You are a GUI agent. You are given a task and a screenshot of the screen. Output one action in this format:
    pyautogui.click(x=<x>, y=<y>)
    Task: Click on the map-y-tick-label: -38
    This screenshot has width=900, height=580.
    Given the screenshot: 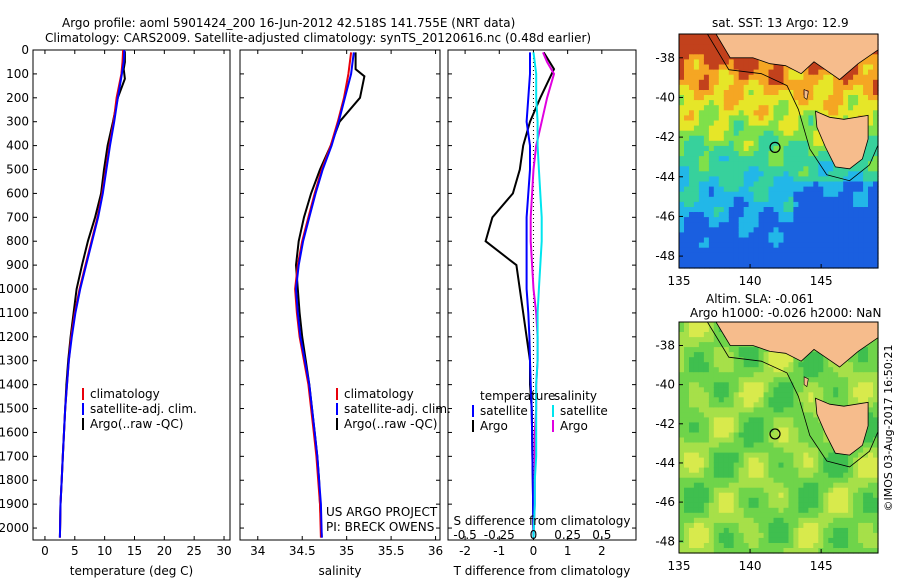 What is the action you would take?
    pyautogui.click(x=665, y=345)
    